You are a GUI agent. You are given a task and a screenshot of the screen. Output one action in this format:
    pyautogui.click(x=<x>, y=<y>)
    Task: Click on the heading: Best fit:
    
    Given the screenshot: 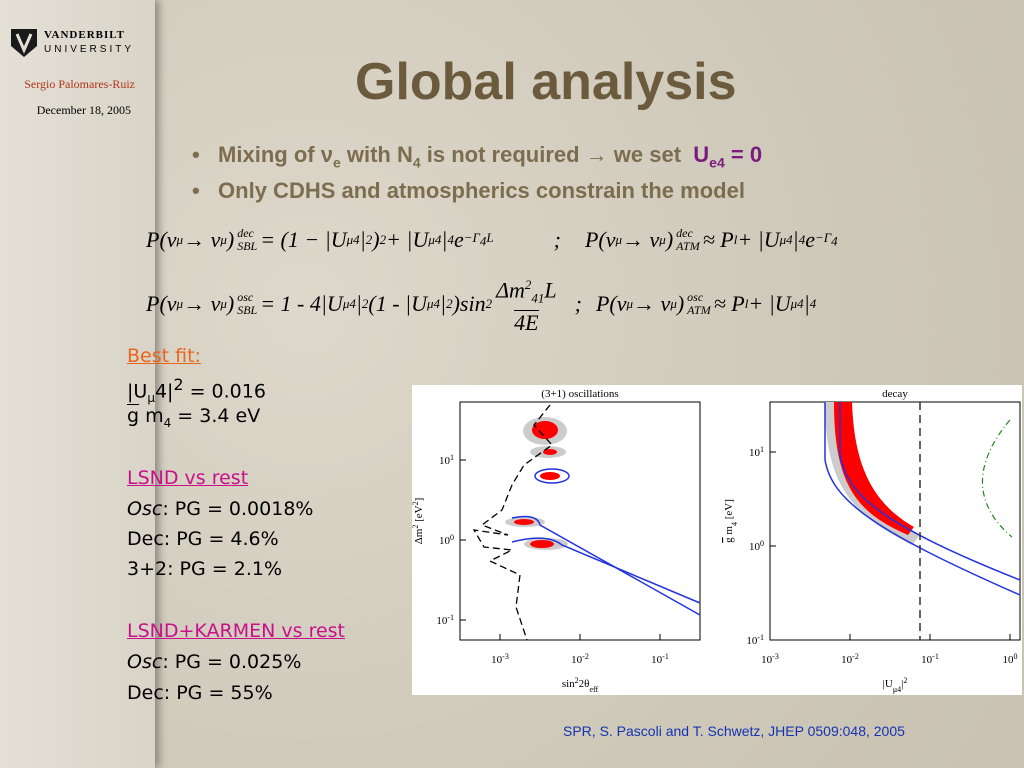 What is the action you would take?
    pyautogui.click(x=164, y=356)
    